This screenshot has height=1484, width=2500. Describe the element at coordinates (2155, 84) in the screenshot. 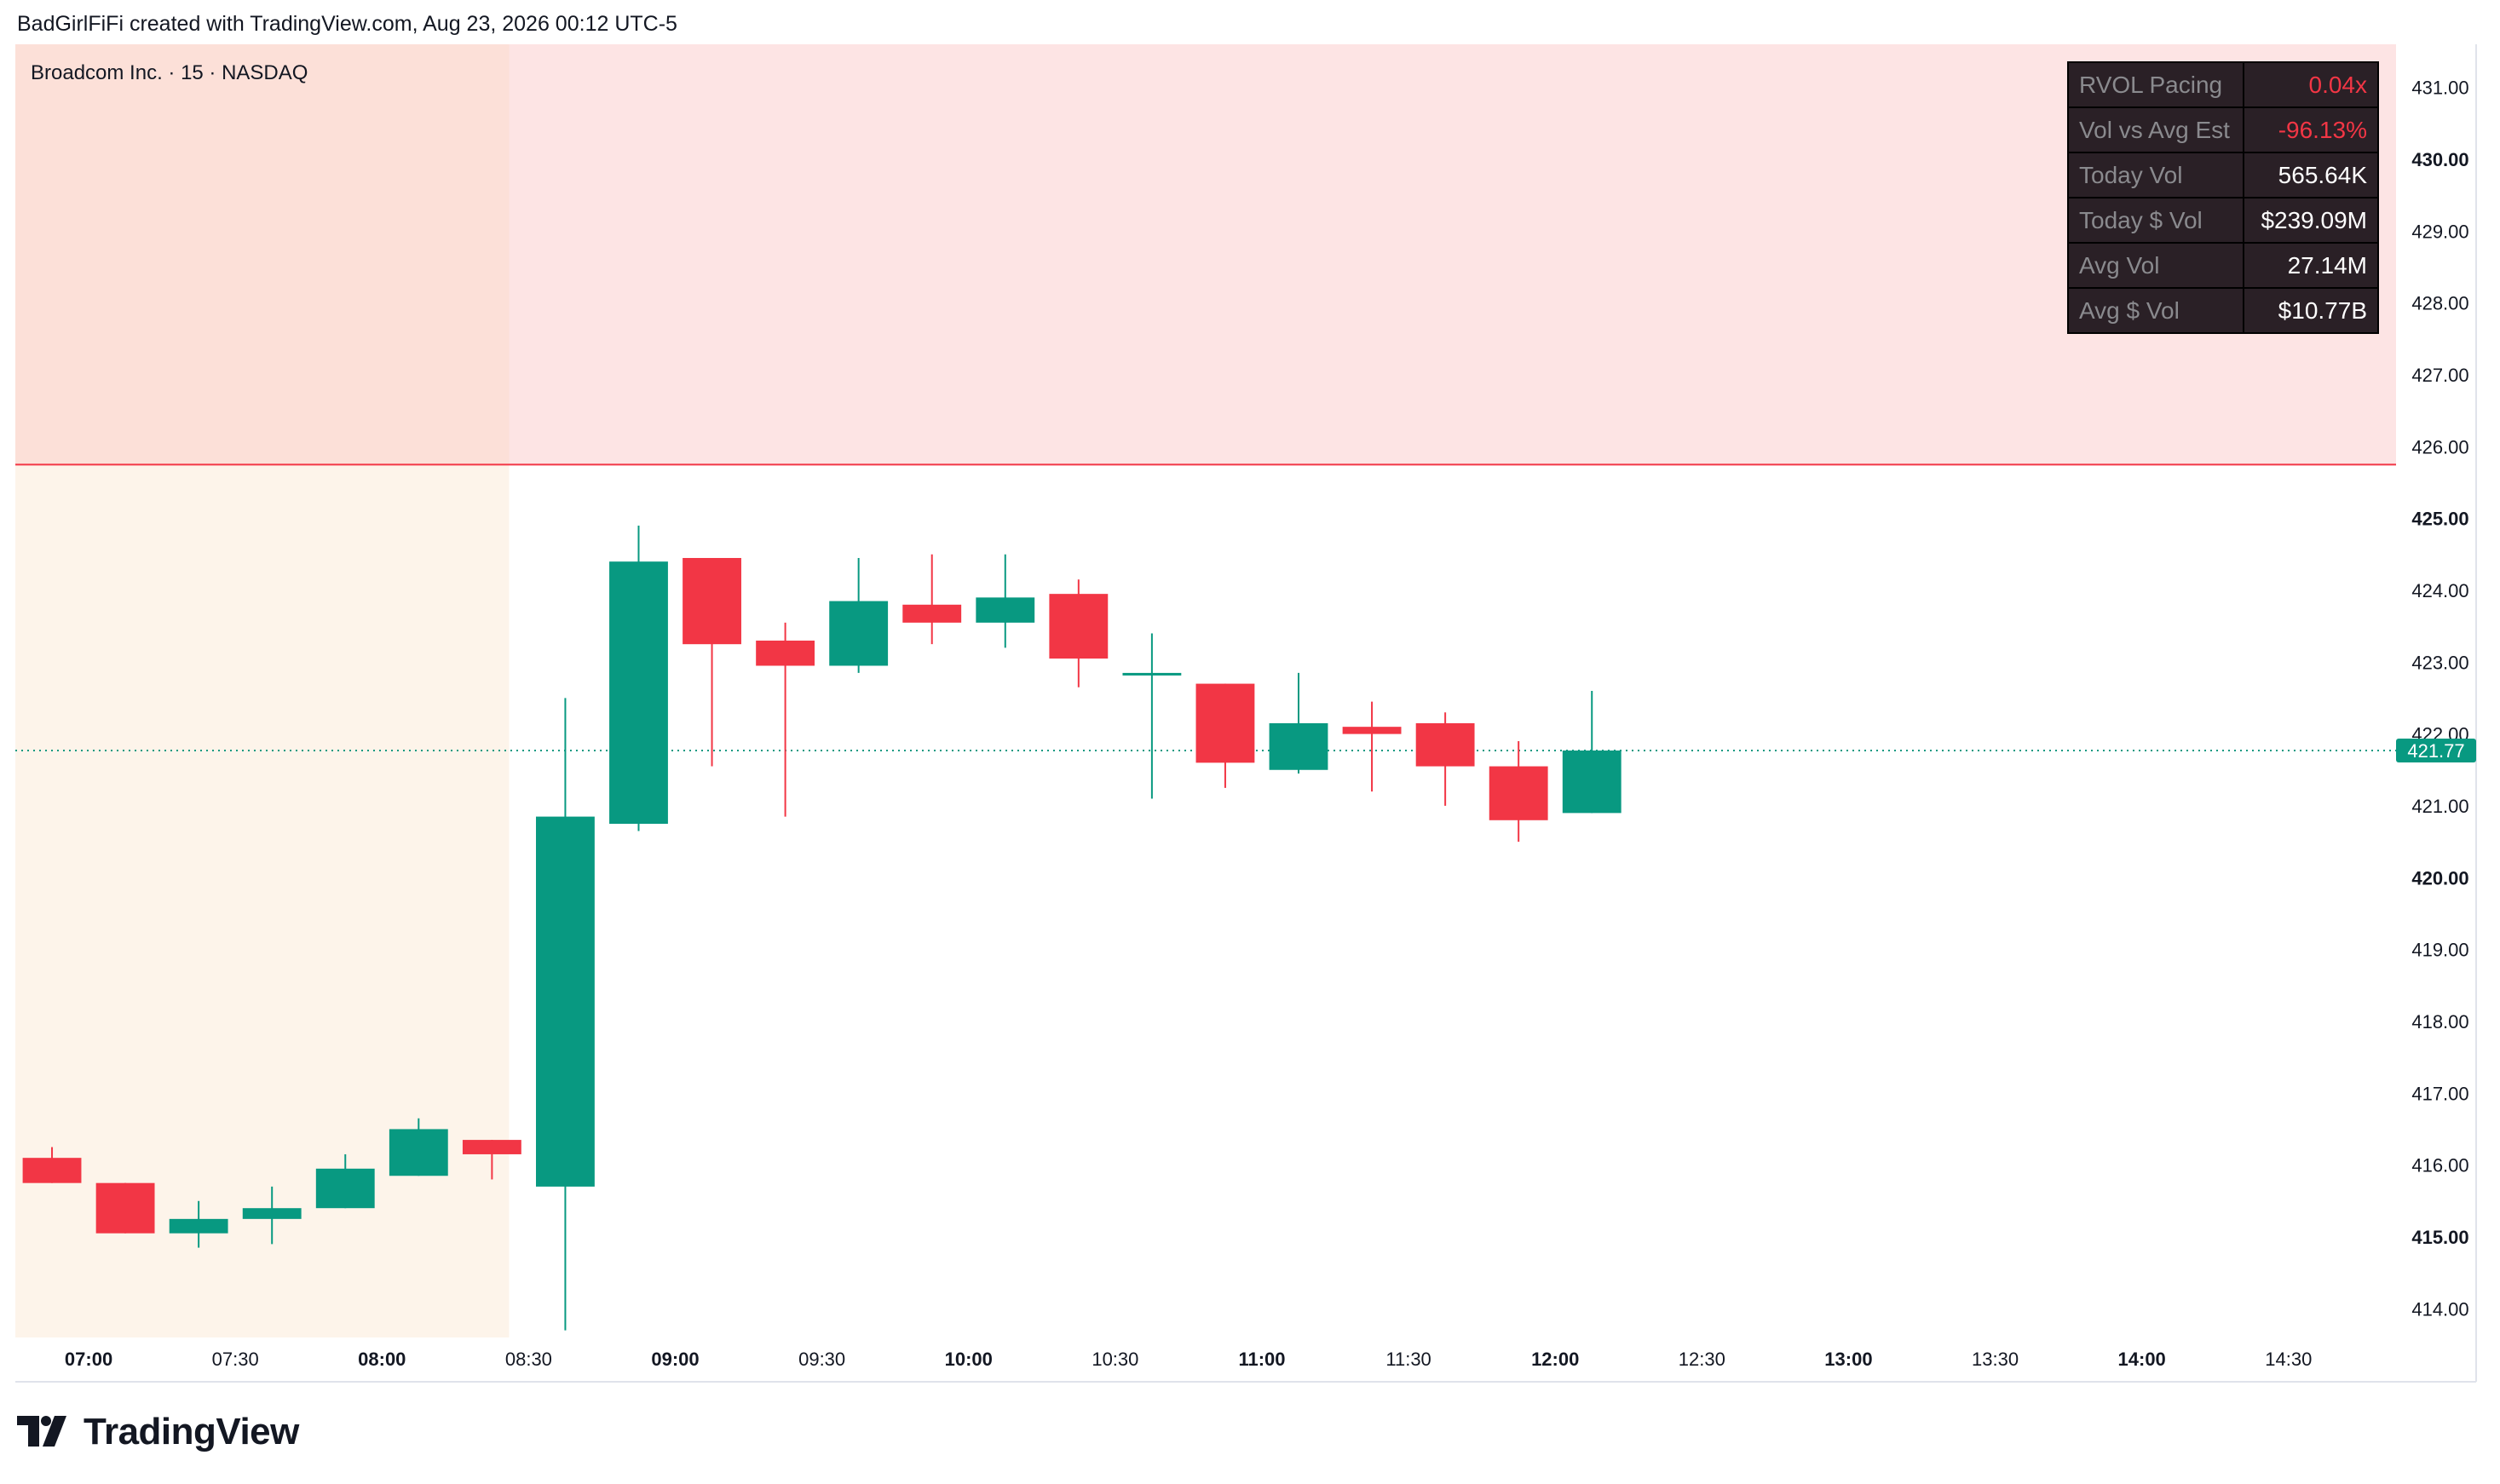

I see `rvol-key: RVOL Pacing` at that location.